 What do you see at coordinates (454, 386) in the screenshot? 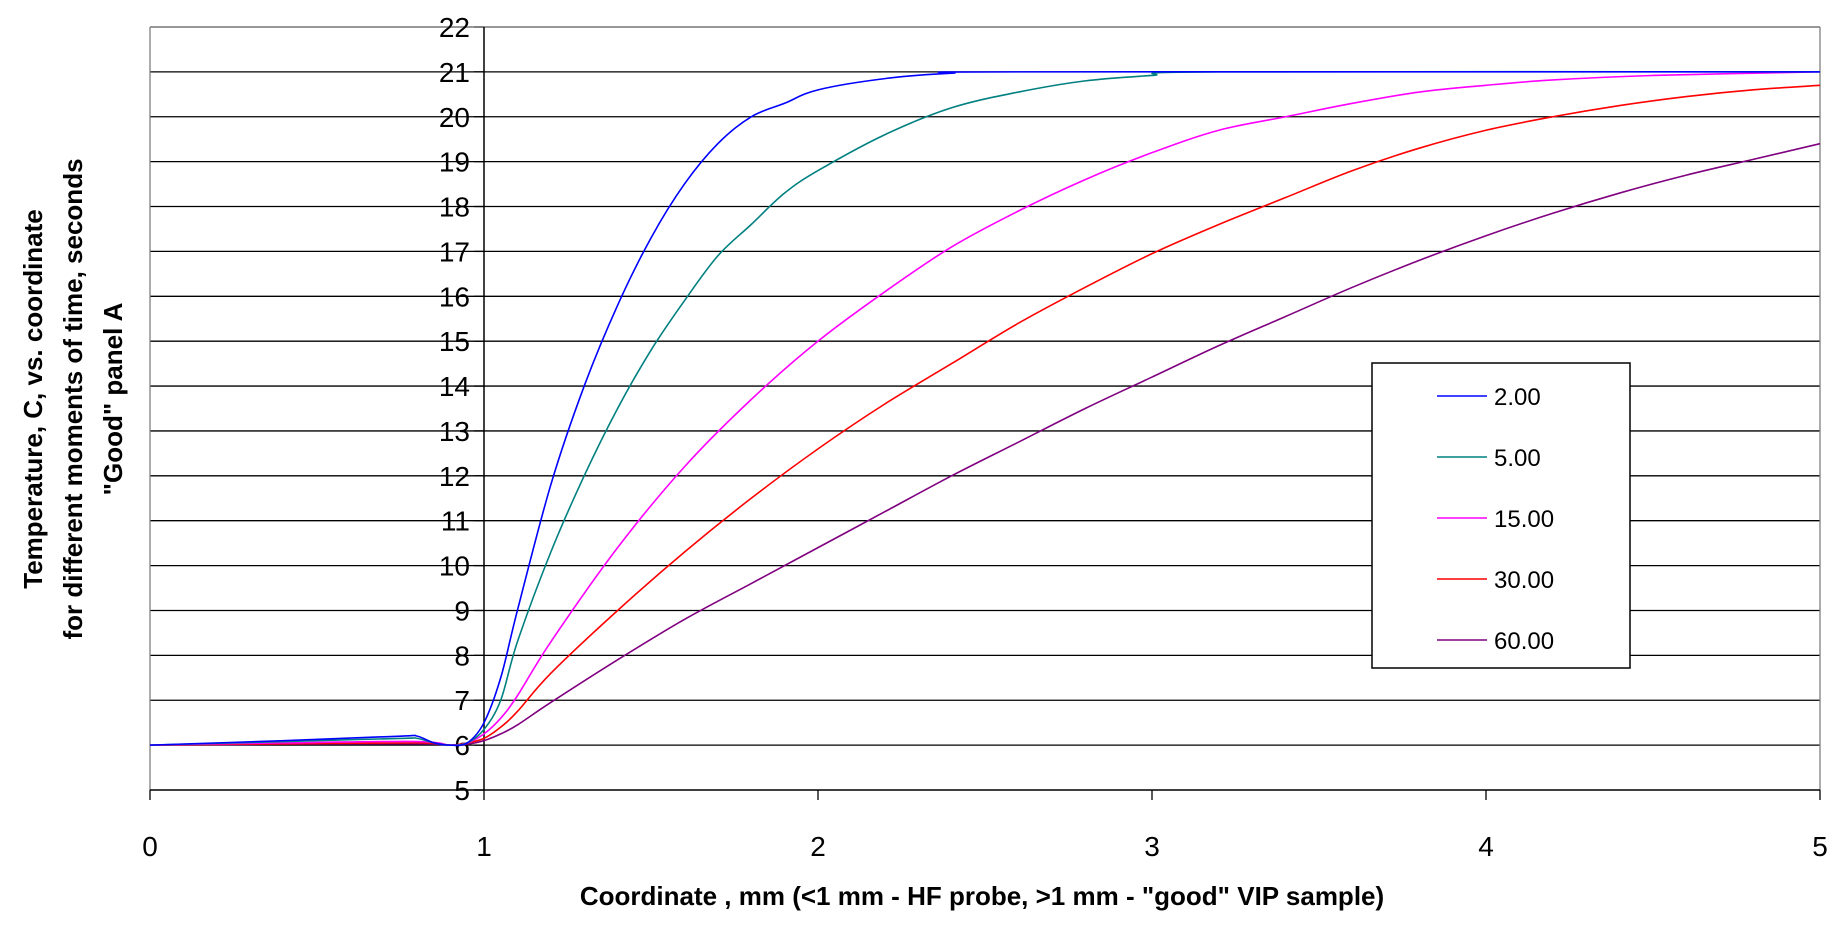
I see `y-tick-label: 14` at bounding box center [454, 386].